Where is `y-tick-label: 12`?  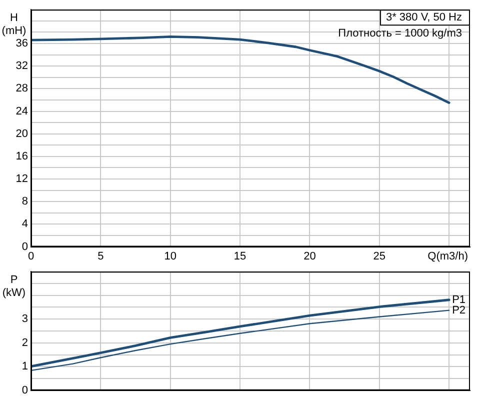 y-tick-label: 12 is located at coordinates (22, 179).